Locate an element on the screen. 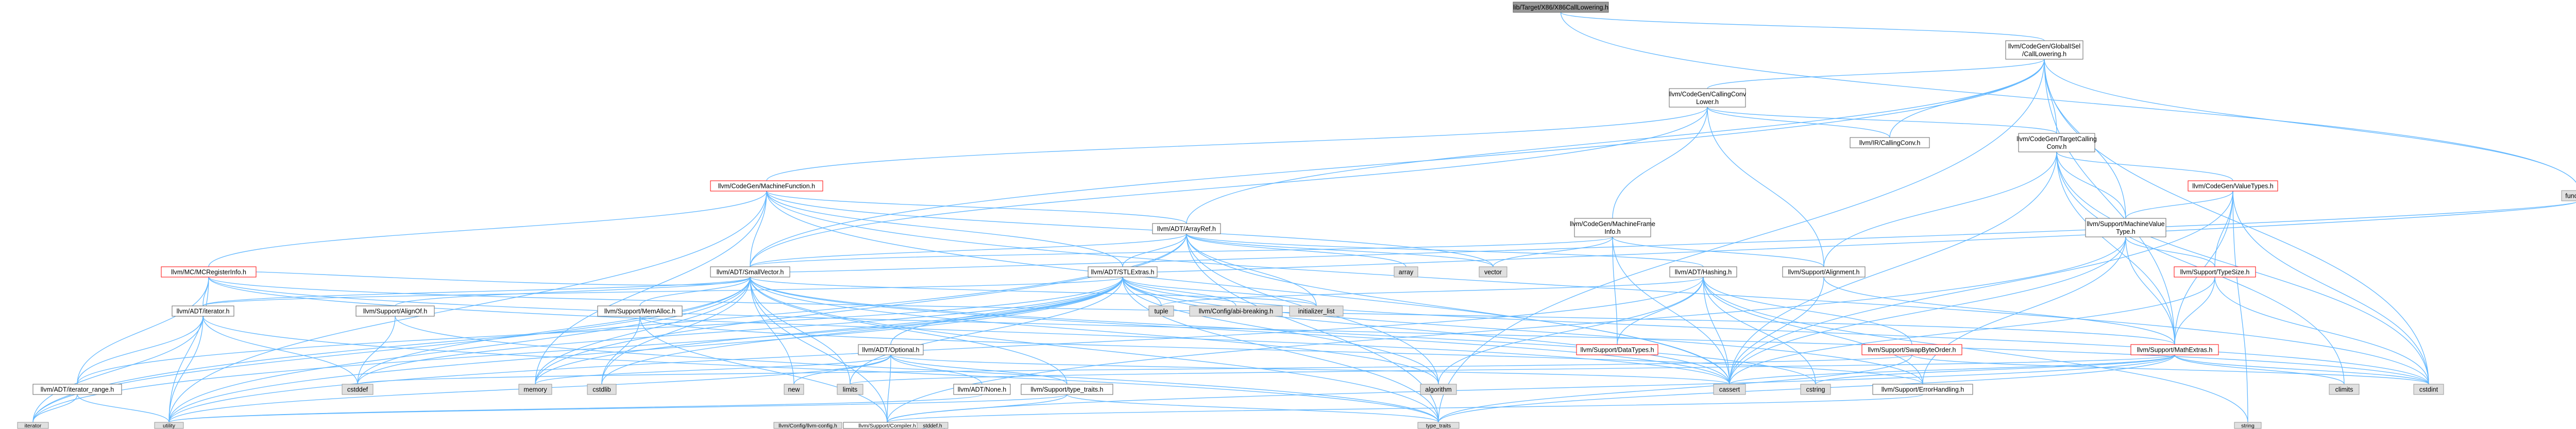 This screenshot has width=2576, height=429. node-type-traits: type_traits is located at coordinates (1438, 425).